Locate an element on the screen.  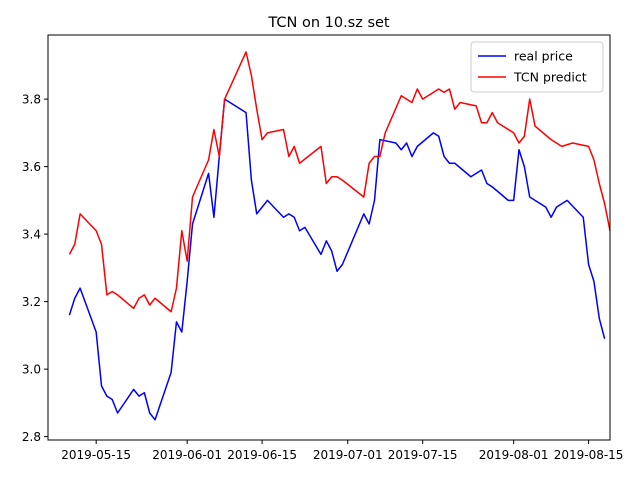
y-tick-label: 3.8 is located at coordinates (31, 100).